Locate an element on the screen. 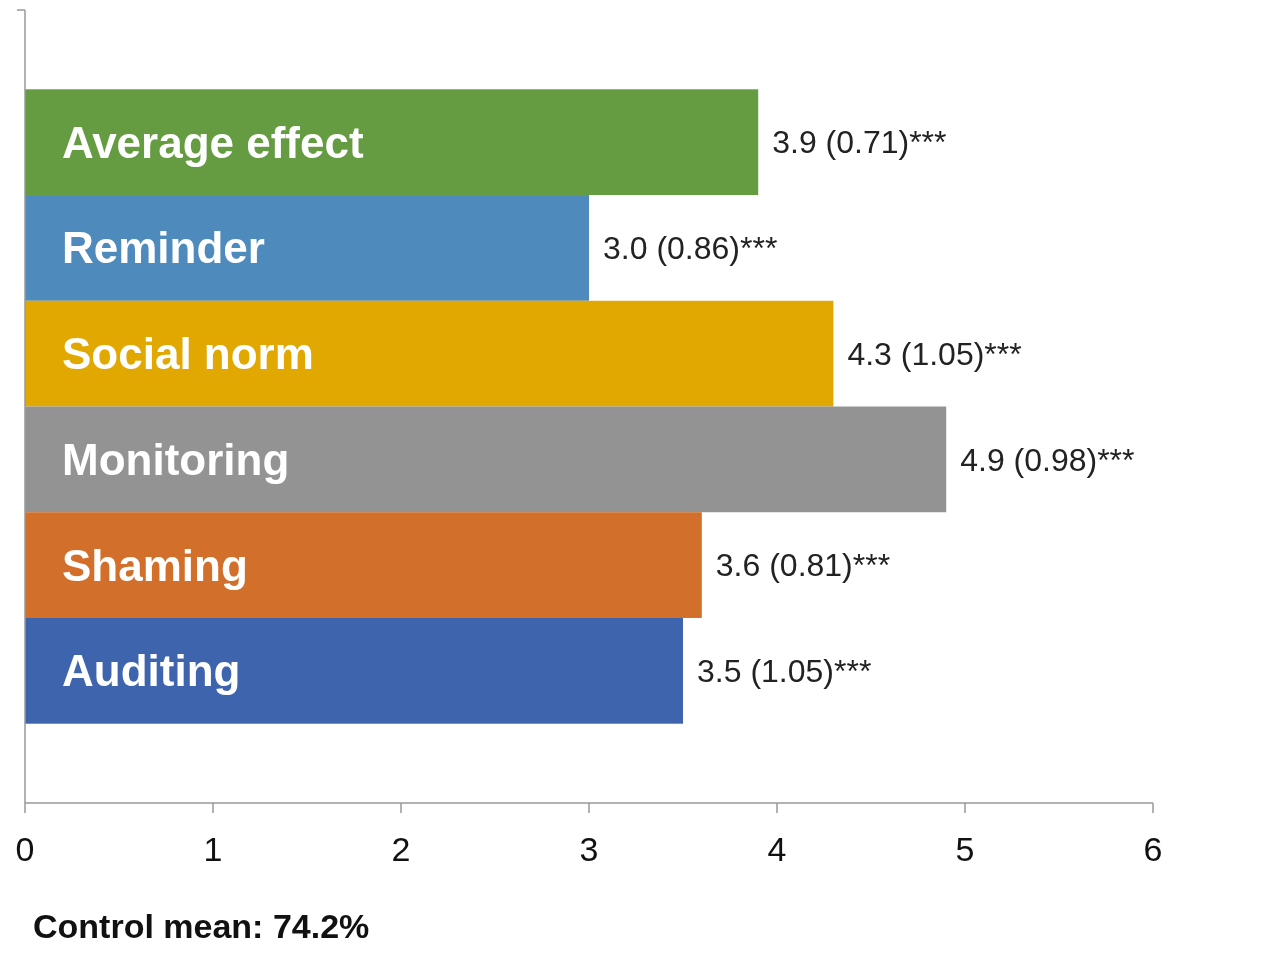 This screenshot has width=1281, height=954. x-tick-label: 6 is located at coordinates (1153, 849).